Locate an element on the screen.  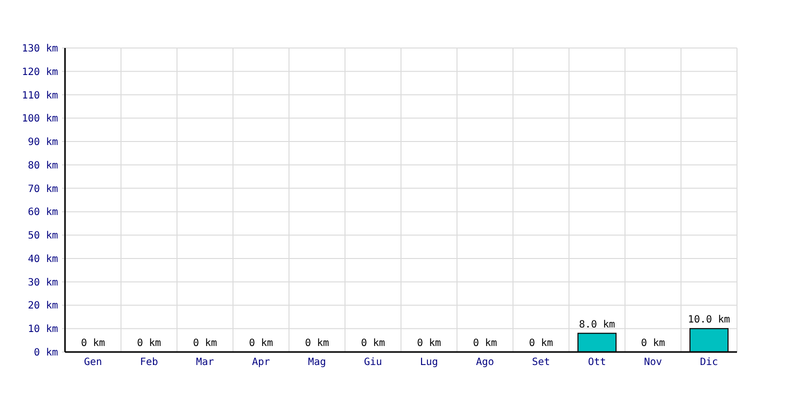
x-tick-label: Ago is located at coordinates (485, 362).